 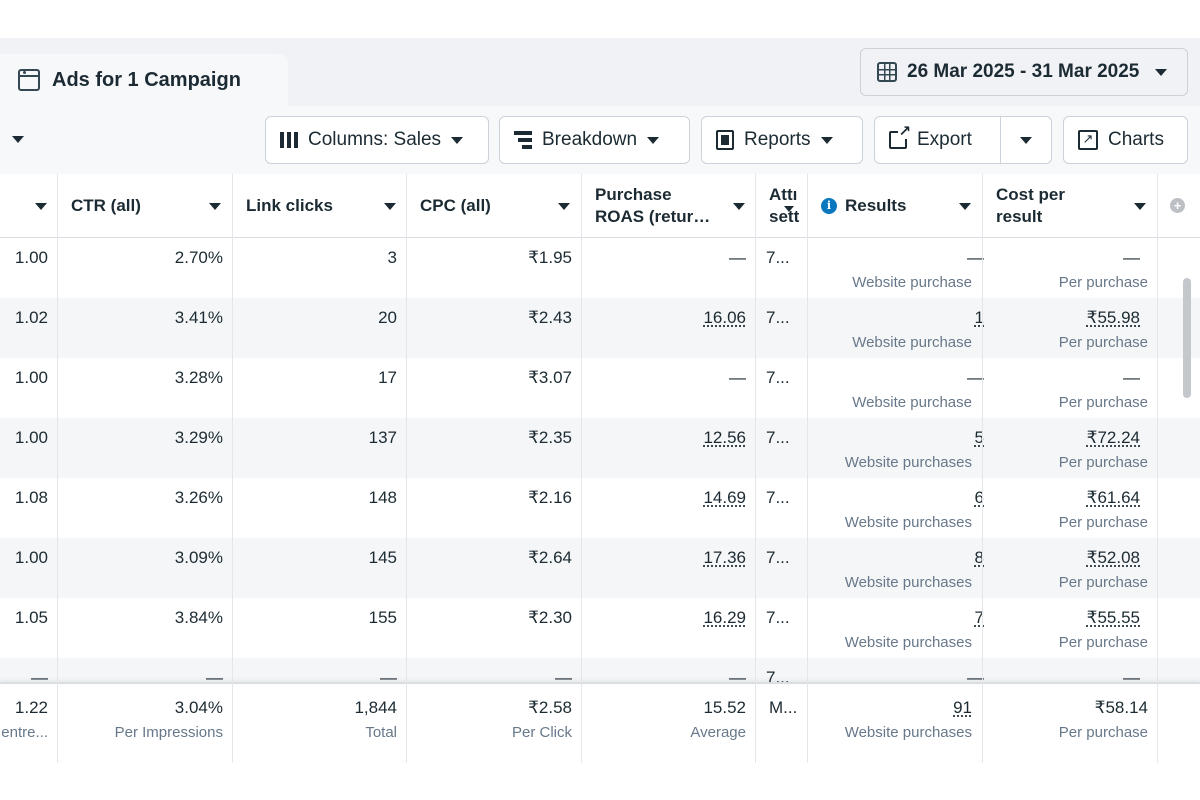 What do you see at coordinates (31, 317) in the screenshot?
I see `cell-frequency: 1.02` at bounding box center [31, 317].